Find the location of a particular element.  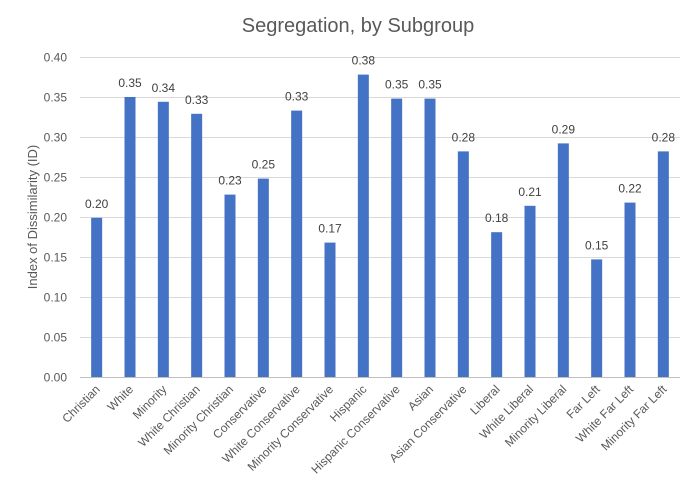

data-label: 0.15 is located at coordinates (597, 245).